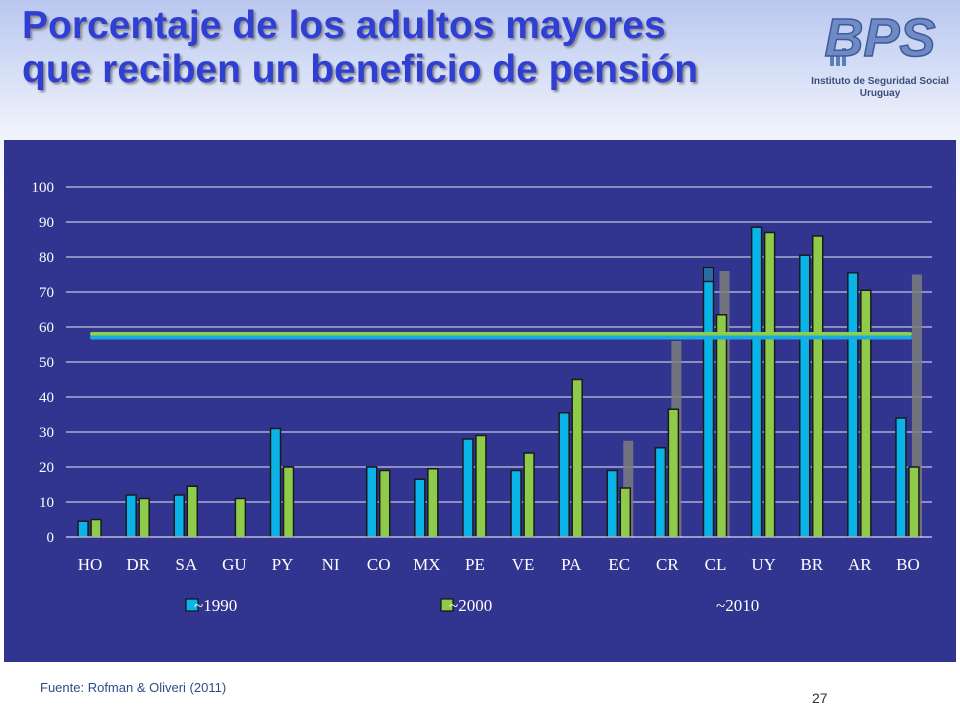 Image resolution: width=960 pixels, height=720 pixels. I want to click on legend-label: ~2010, so click(737, 605).